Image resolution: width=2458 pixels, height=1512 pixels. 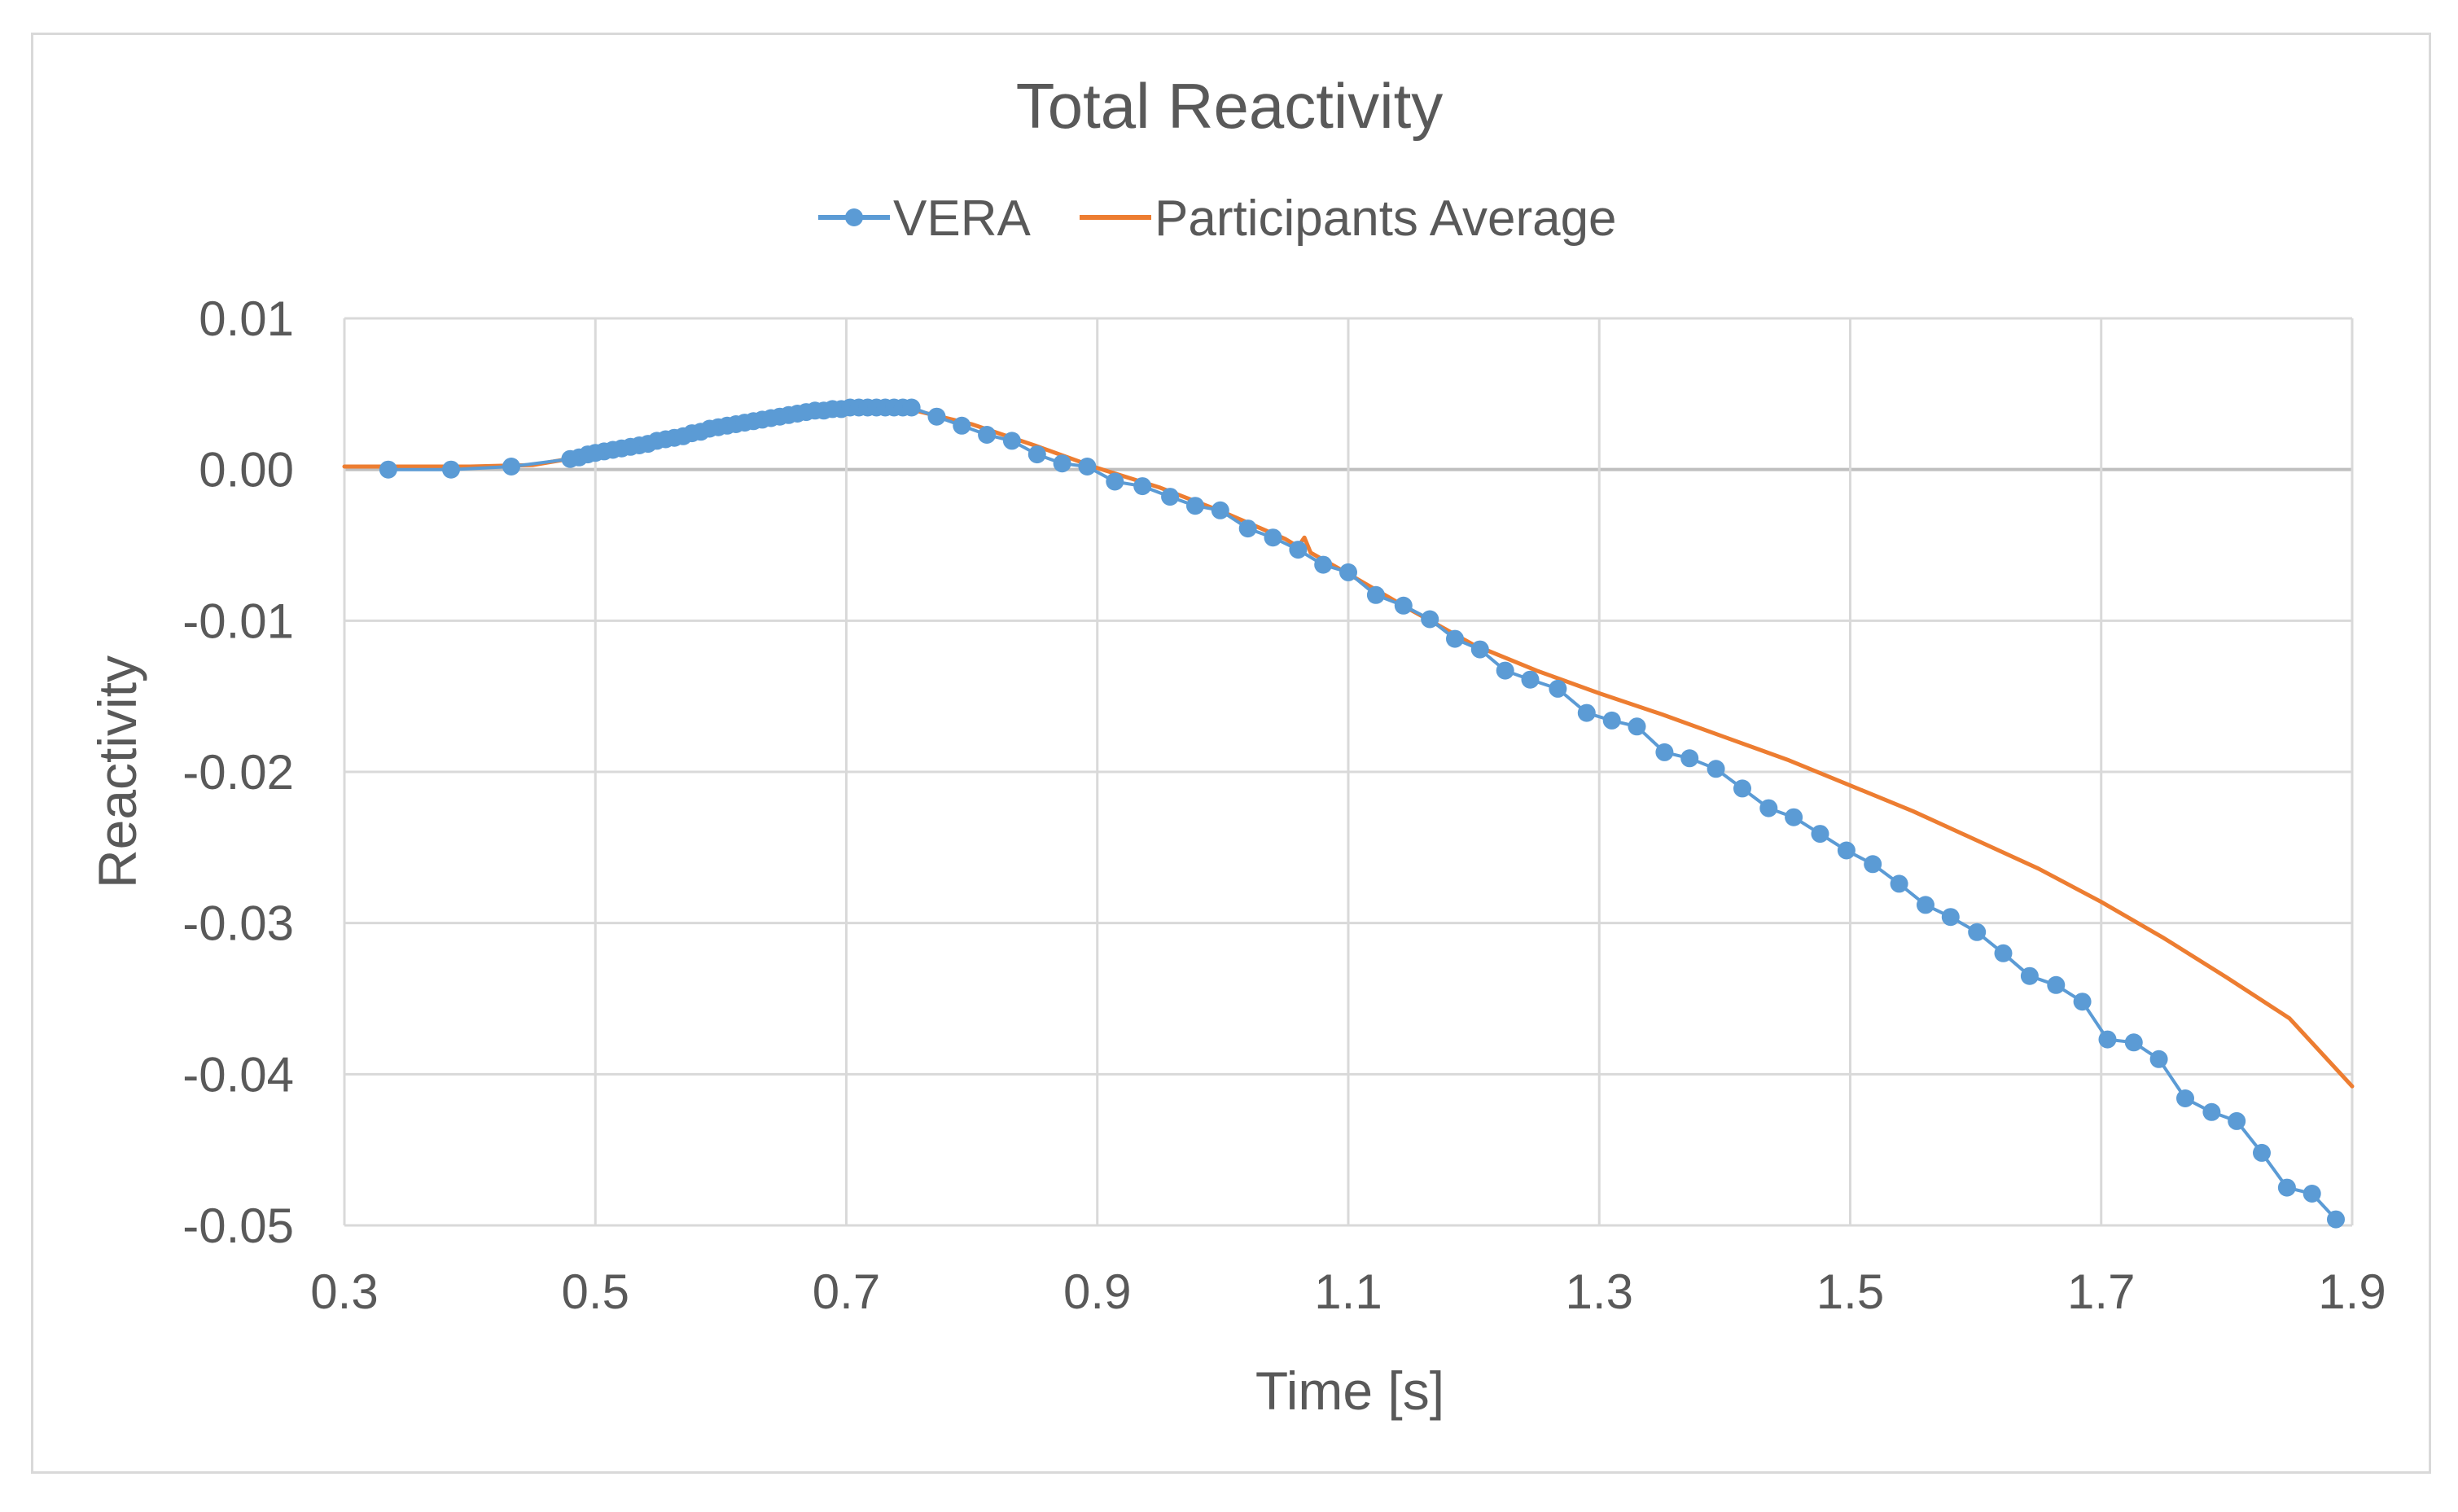 I want to click on x-tick-label: 1.5, so click(x=1850, y=1291).